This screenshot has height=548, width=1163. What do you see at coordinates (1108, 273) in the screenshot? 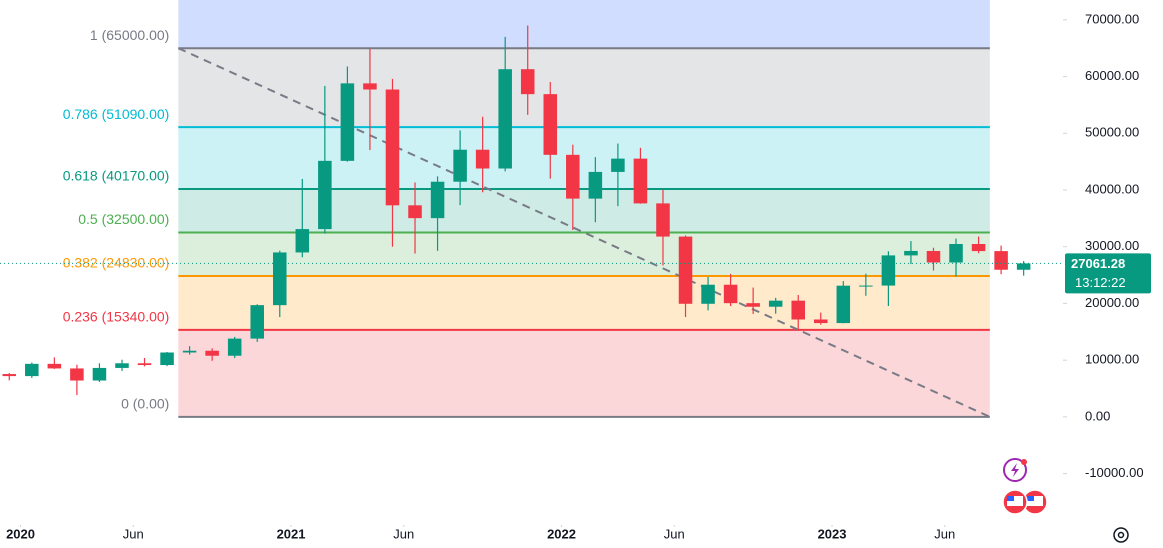
I see `price-tag` at bounding box center [1108, 273].